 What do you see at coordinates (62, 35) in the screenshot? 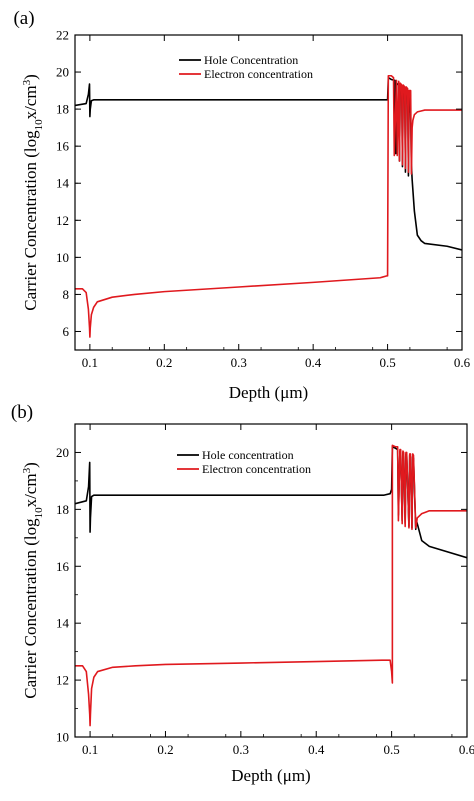
I see `y-tick-label: 22` at bounding box center [62, 35].